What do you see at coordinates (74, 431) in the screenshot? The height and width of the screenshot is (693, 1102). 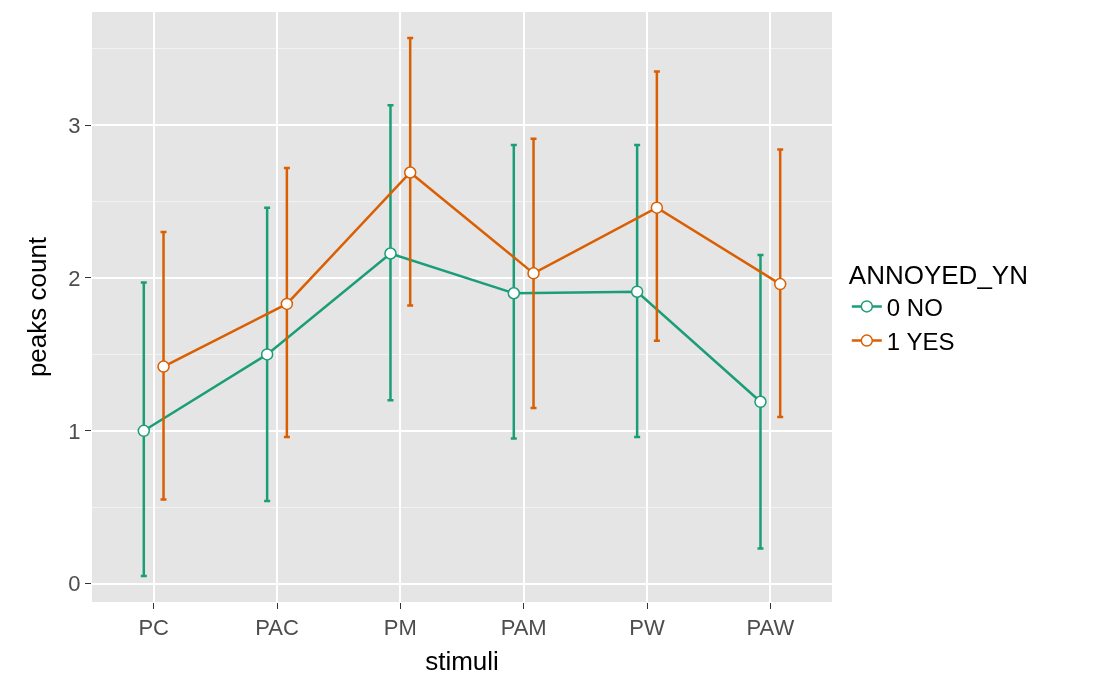 I see `y-tick-label: 1` at bounding box center [74, 431].